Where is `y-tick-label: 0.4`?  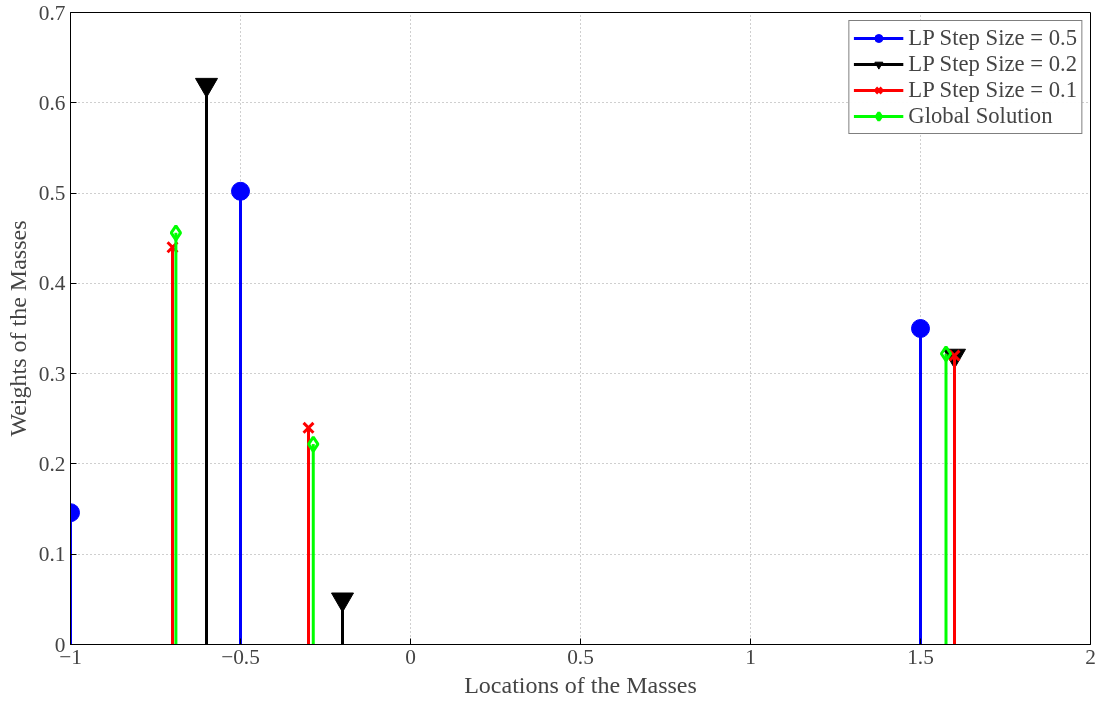
y-tick-label: 0.4 is located at coordinates (52, 283).